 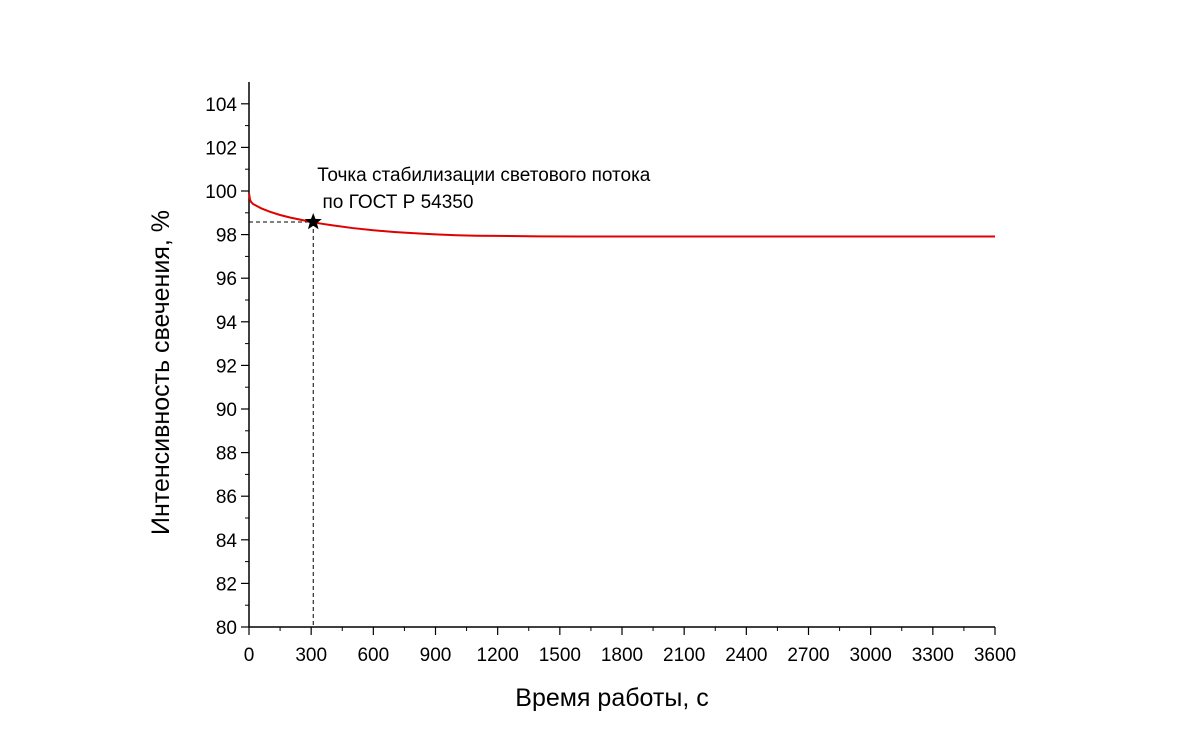 What do you see at coordinates (611, 698) in the screenshot?
I see `x-axis-title: Время работы, с` at bounding box center [611, 698].